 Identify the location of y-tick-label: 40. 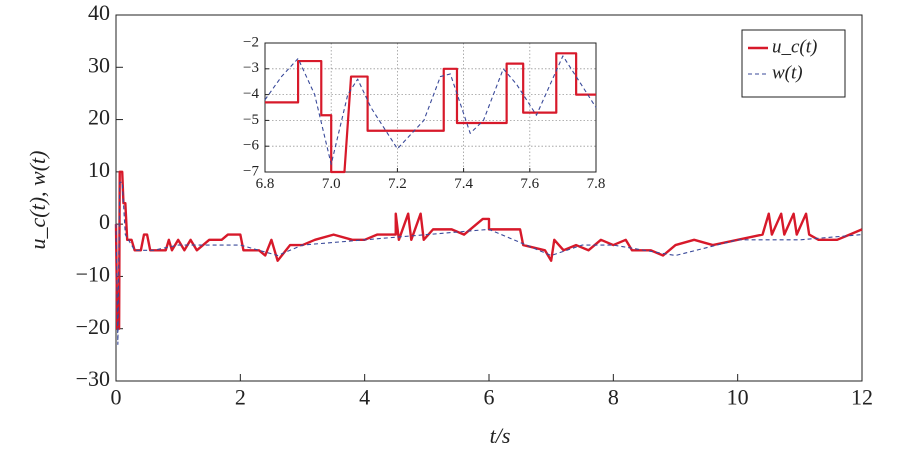
(99, 12).